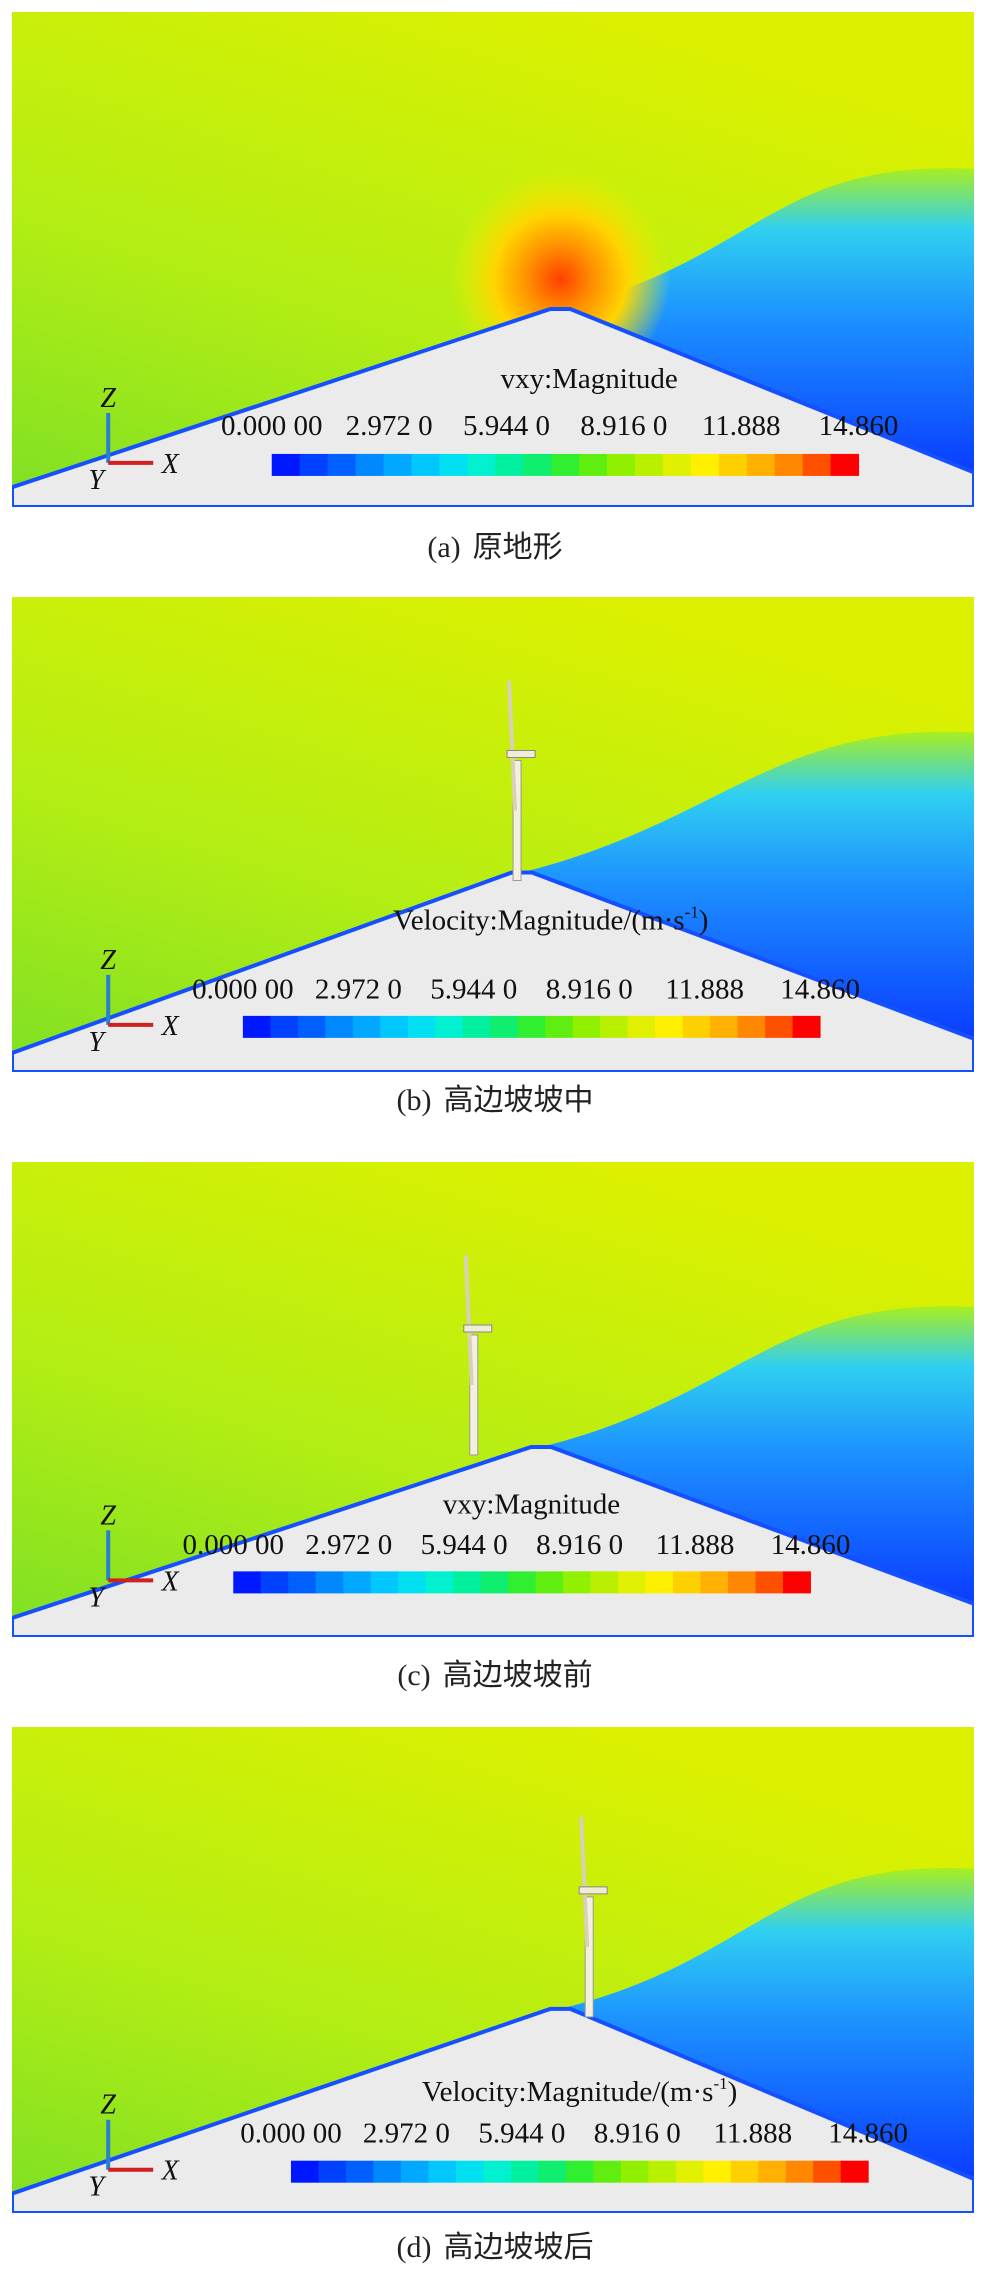 The height and width of the screenshot is (2275, 990). I want to click on colorbar-tick-label: 2.972 0, so click(406, 2134).